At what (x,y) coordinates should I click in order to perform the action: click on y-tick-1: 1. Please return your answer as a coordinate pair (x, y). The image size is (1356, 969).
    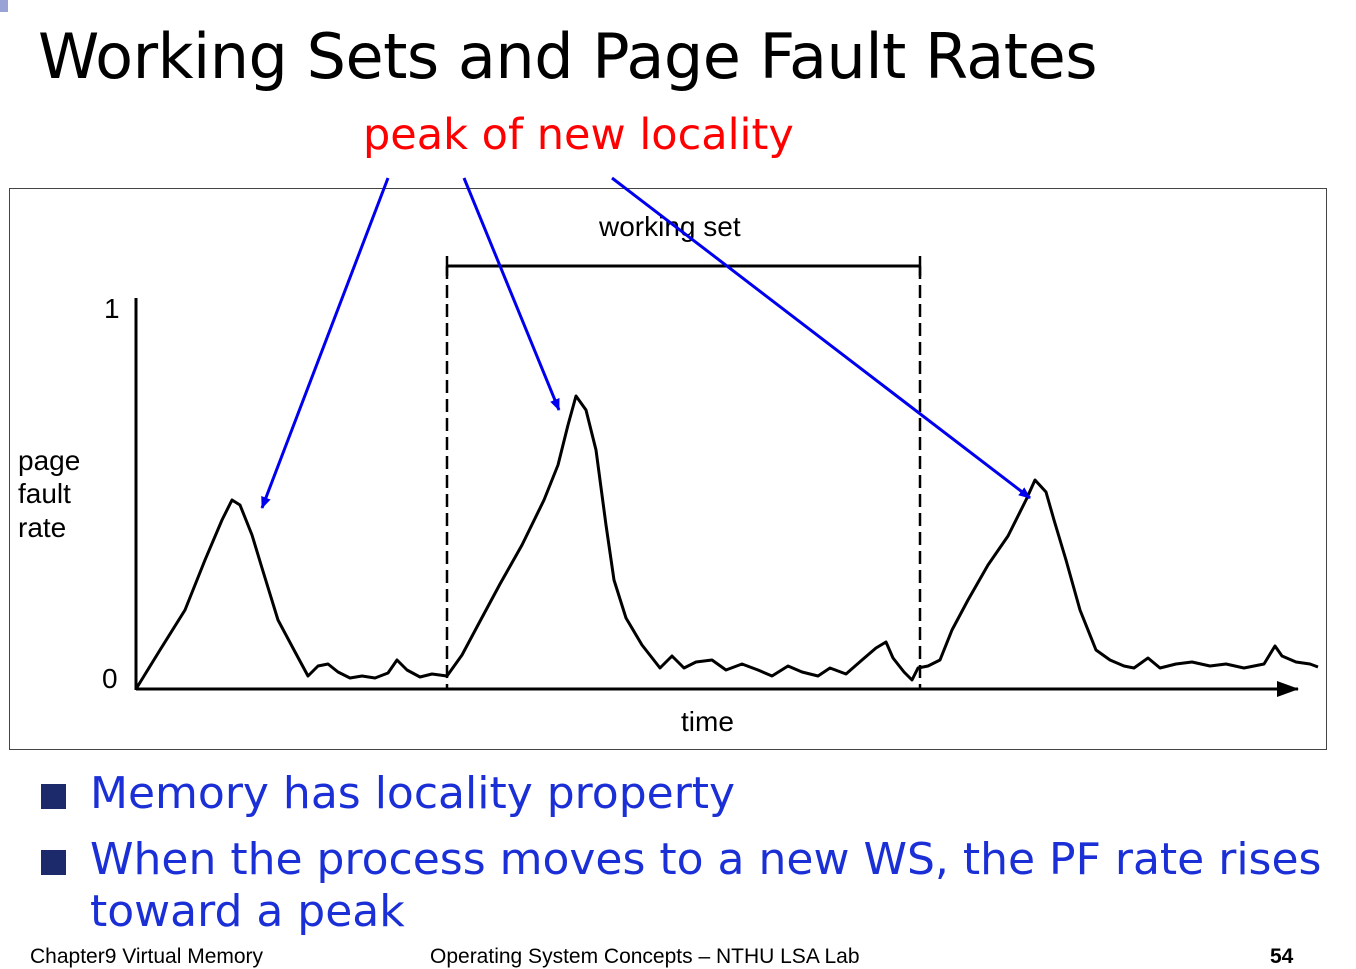
    Looking at the image, I should click on (112, 308).